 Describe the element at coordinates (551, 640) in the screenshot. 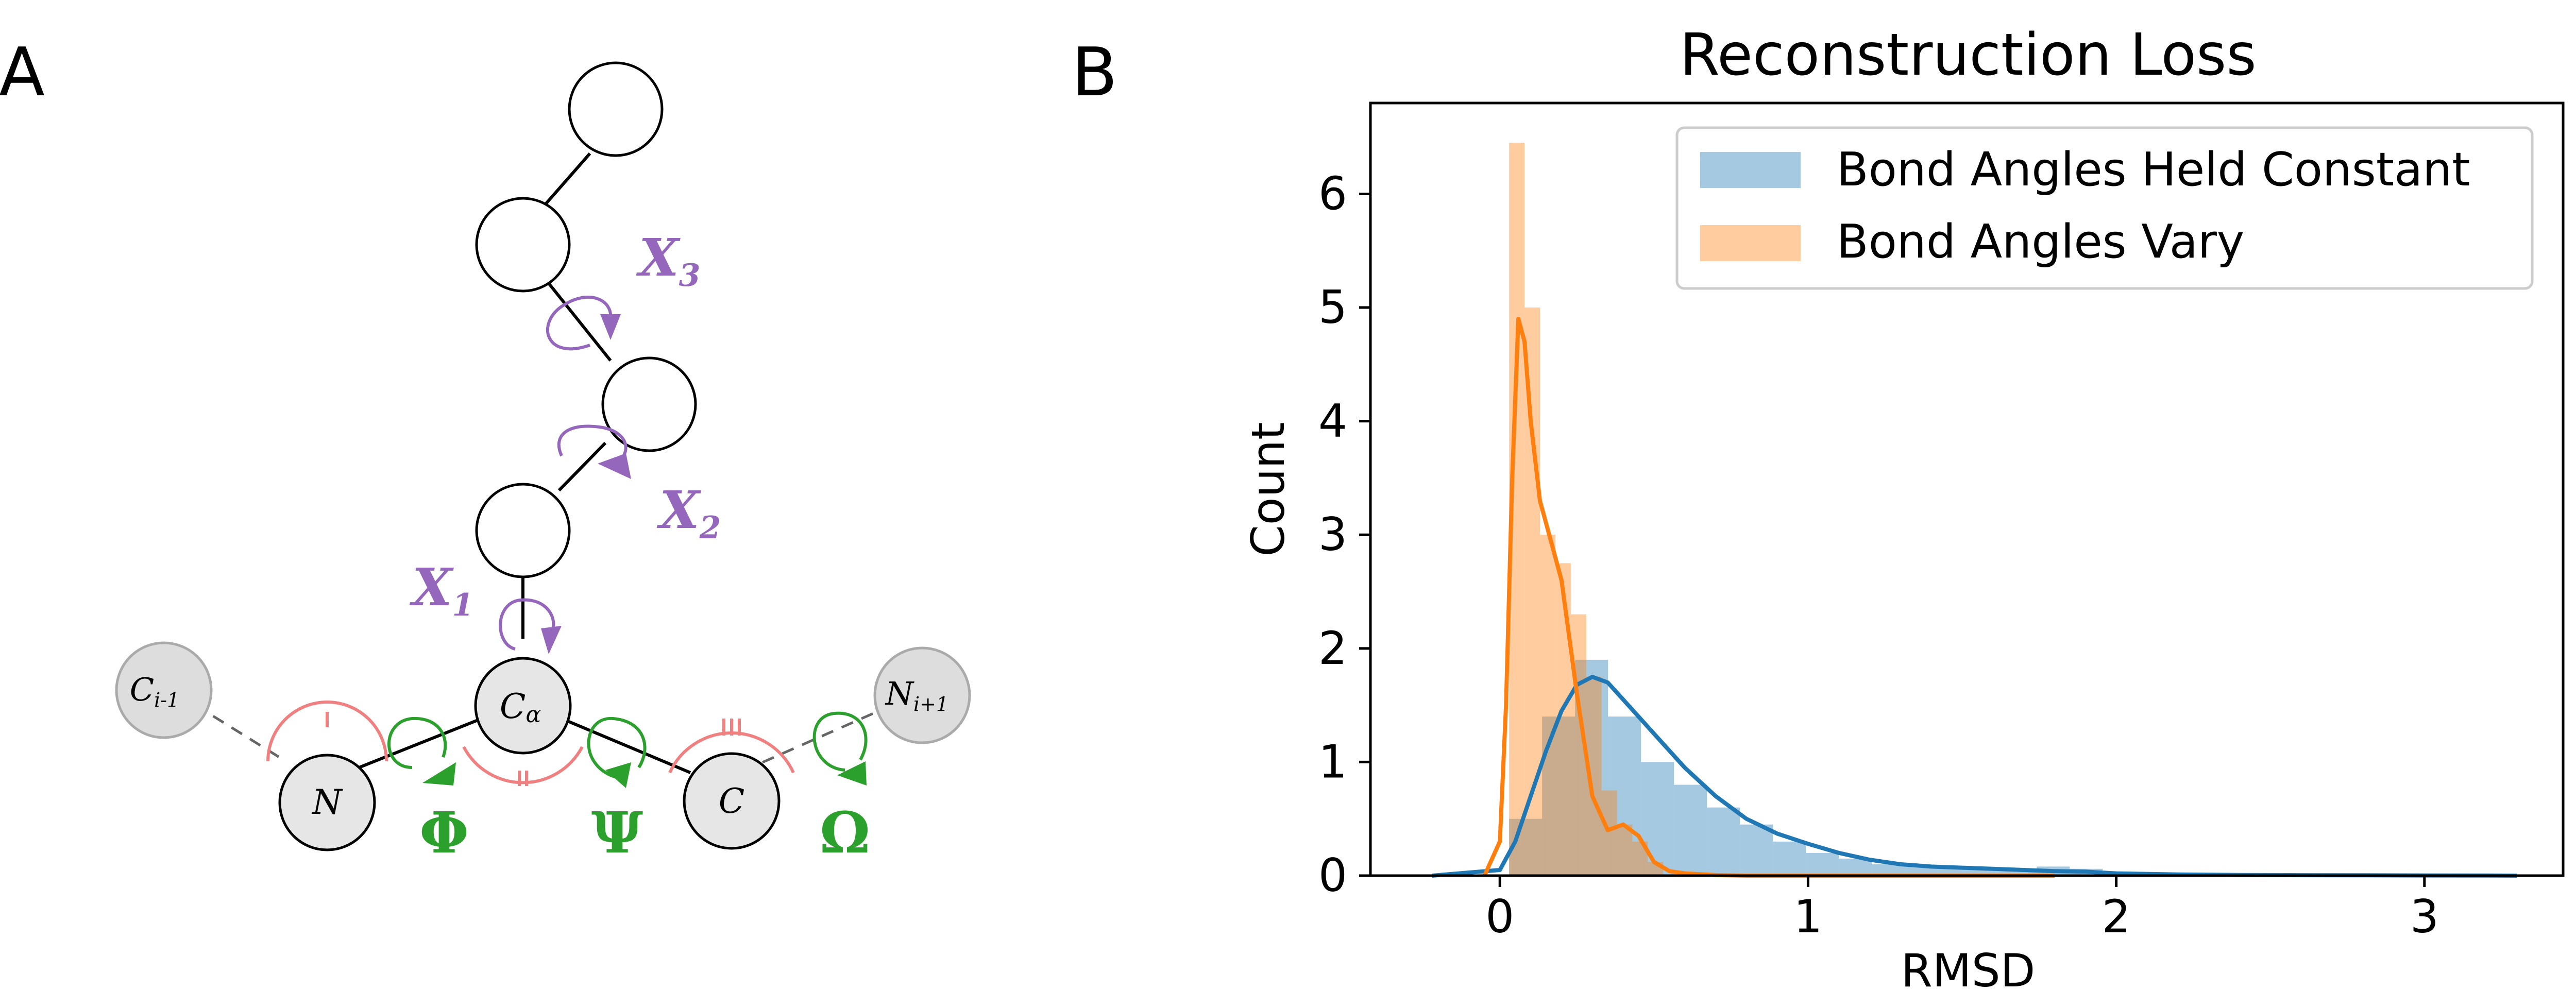

I see `chi1-arrowhead` at that location.